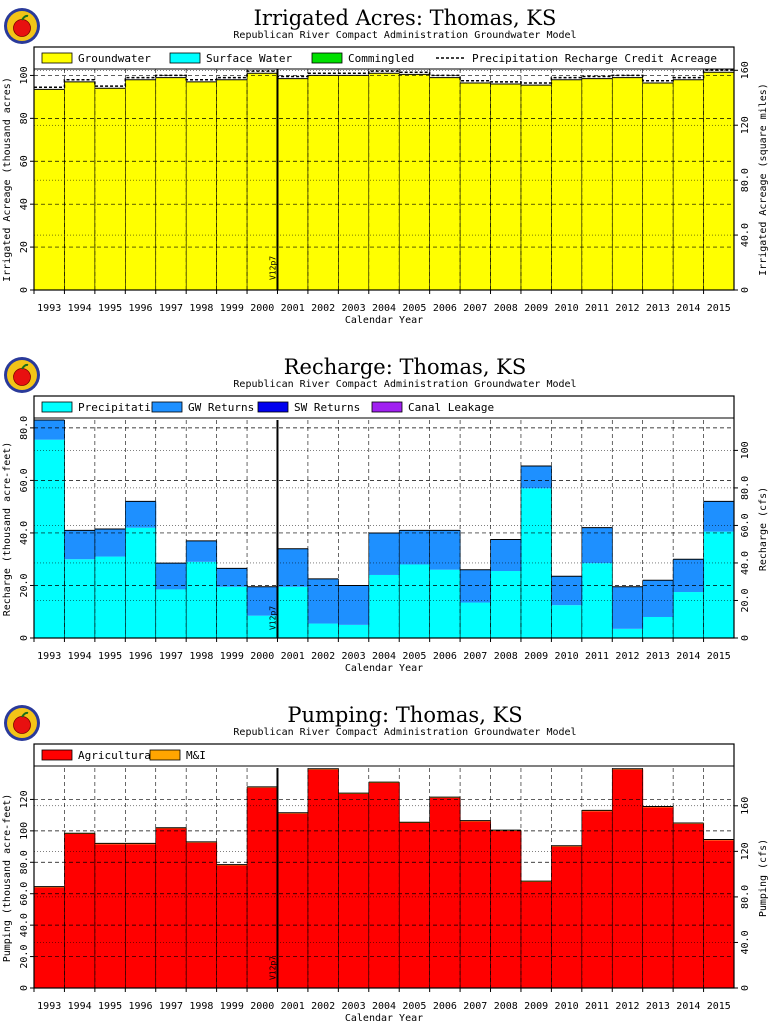 This screenshot has width=768, height=1024. What do you see at coordinates (293, 656) in the screenshot?
I see `x-tick-label: 2001` at bounding box center [293, 656].